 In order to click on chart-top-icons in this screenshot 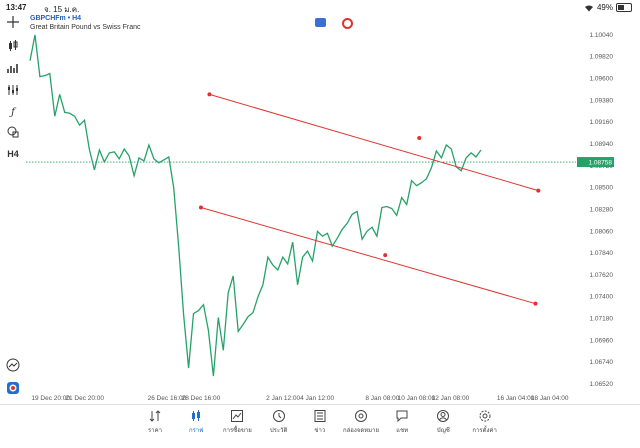, I will do `click(334, 23)`.